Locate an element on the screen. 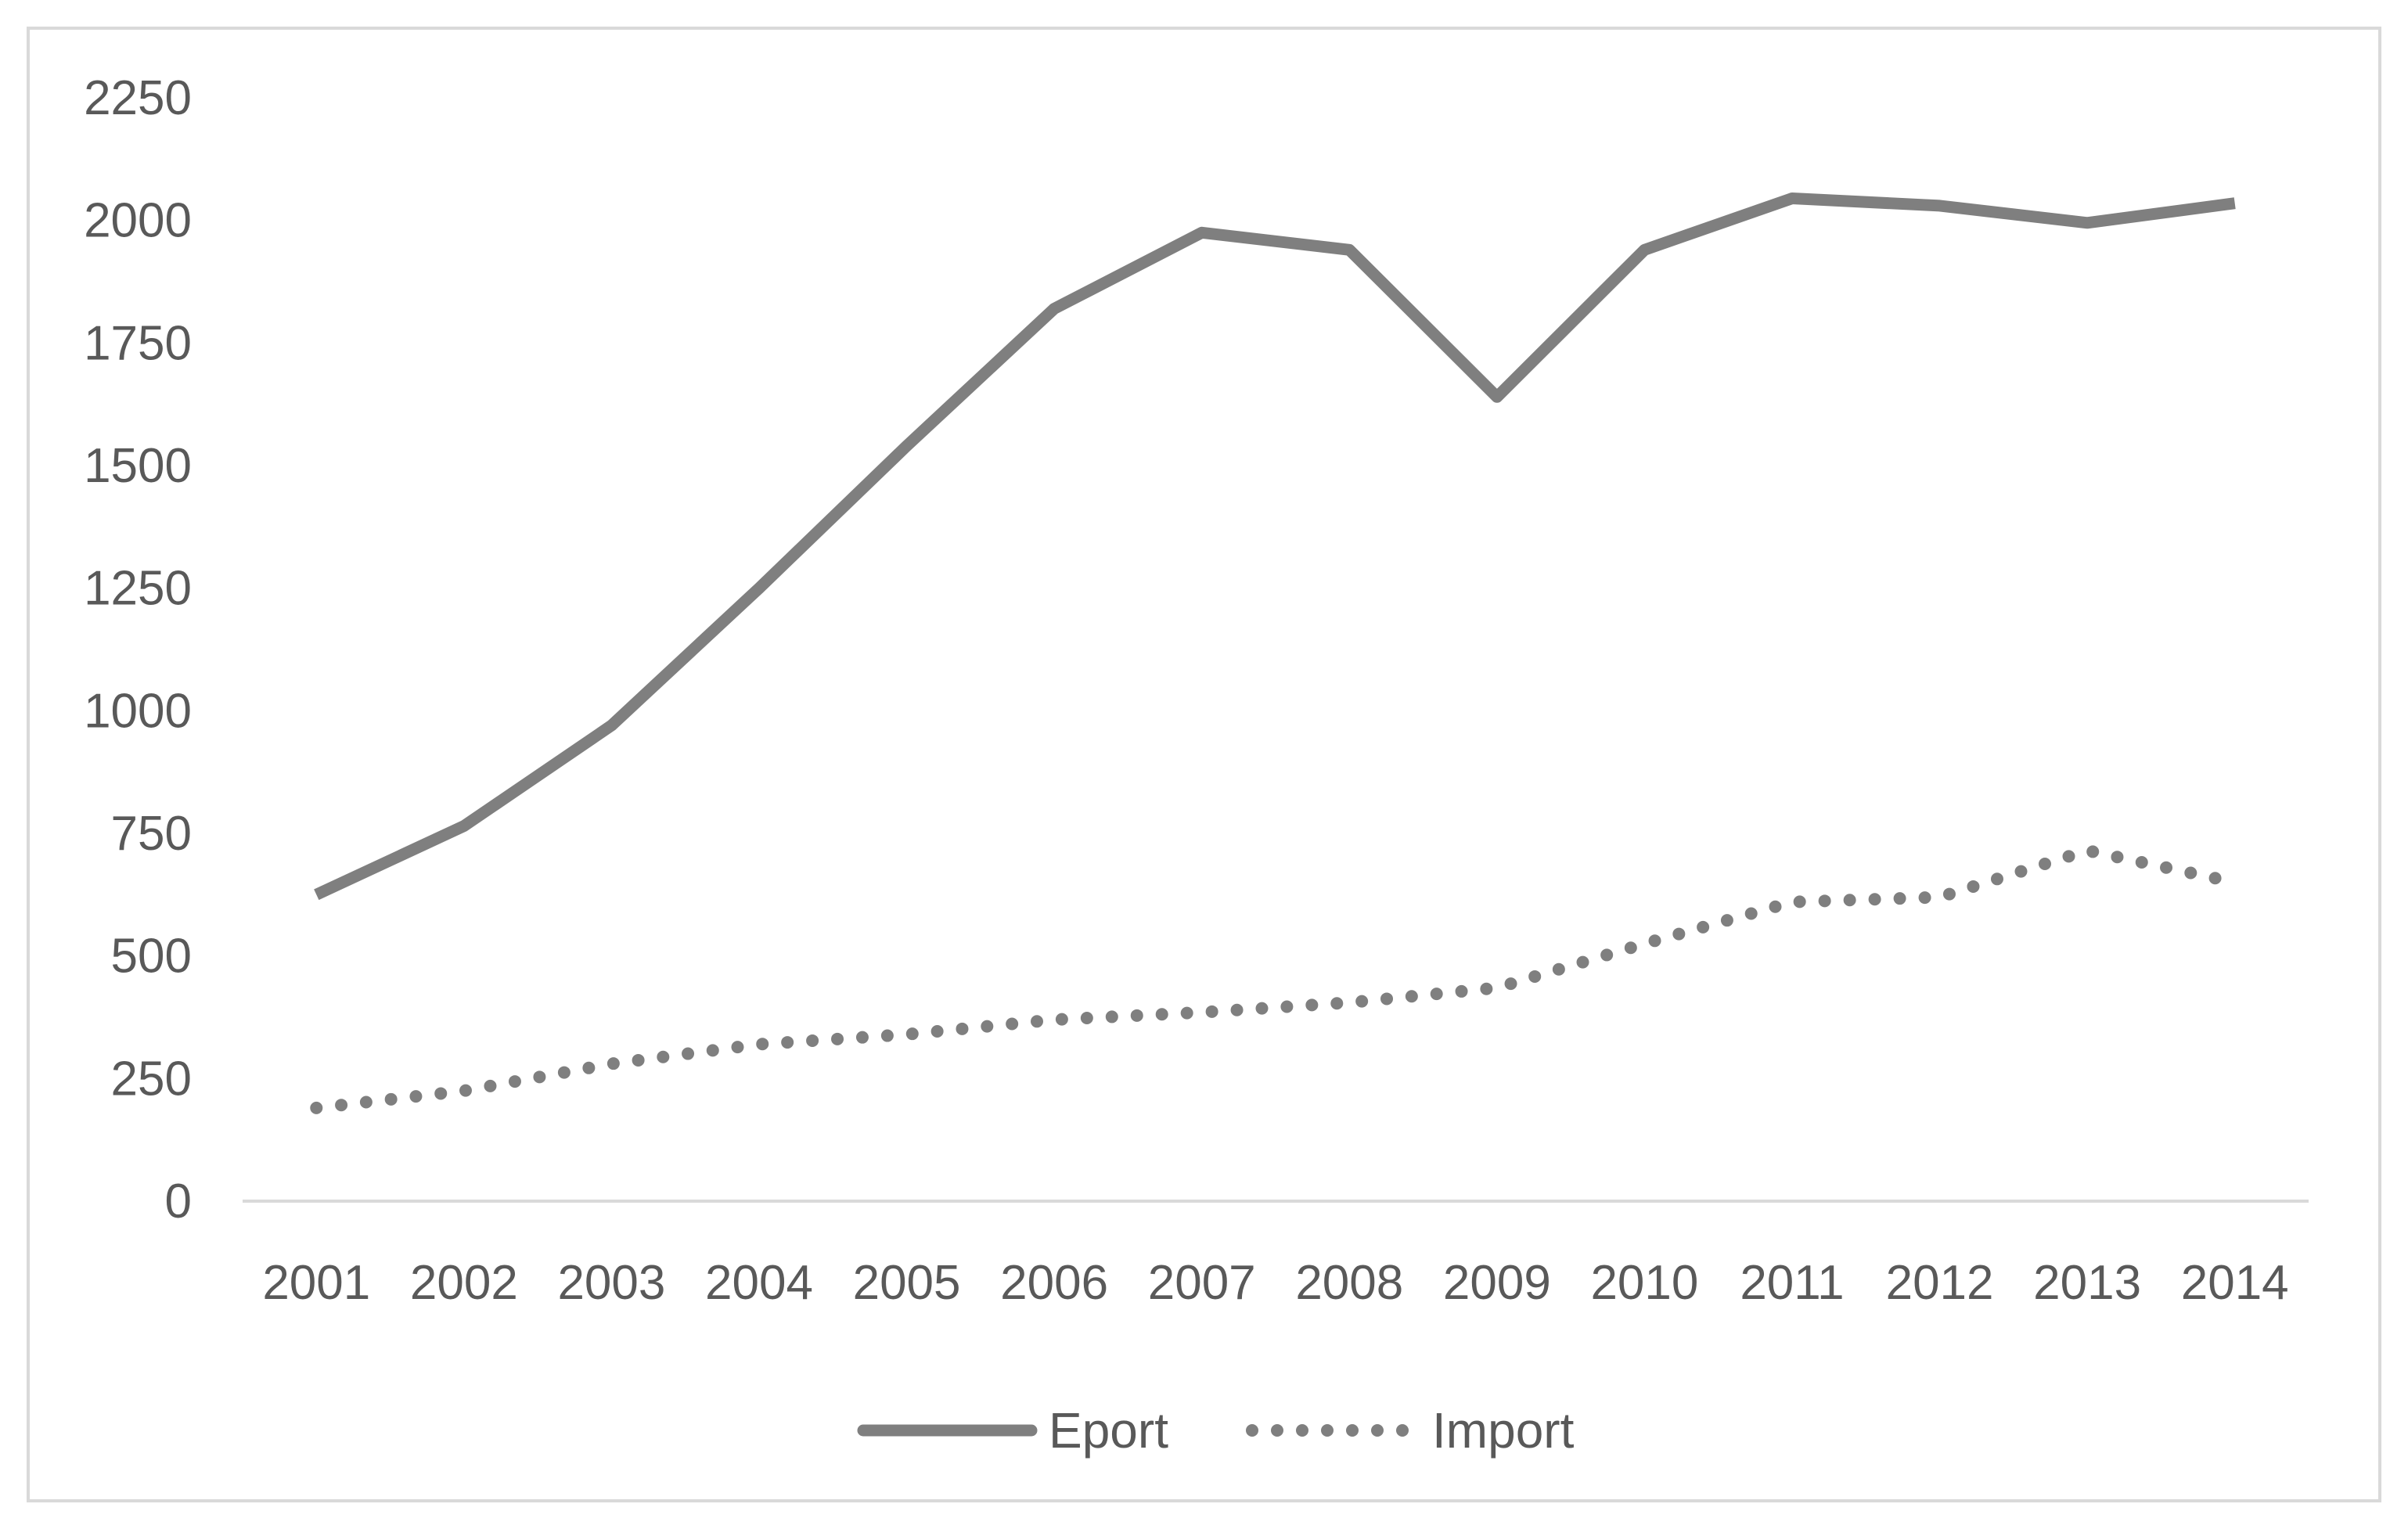 The image size is (2408, 1529). y-axis-ticks: 0 250 500 750 1000 1250 1500 1750 2000 2250 is located at coordinates (138, 650).